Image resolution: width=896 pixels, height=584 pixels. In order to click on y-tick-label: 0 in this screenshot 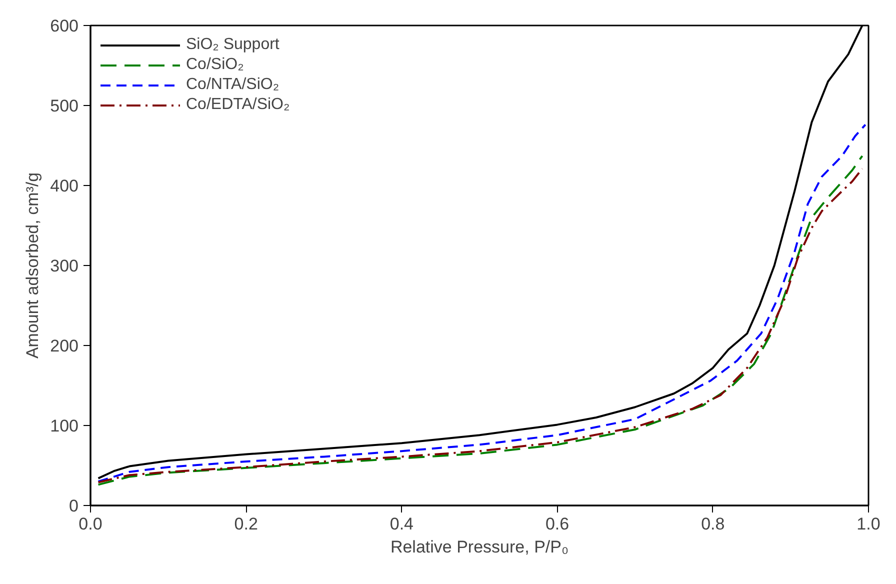, I will do `click(74, 506)`.